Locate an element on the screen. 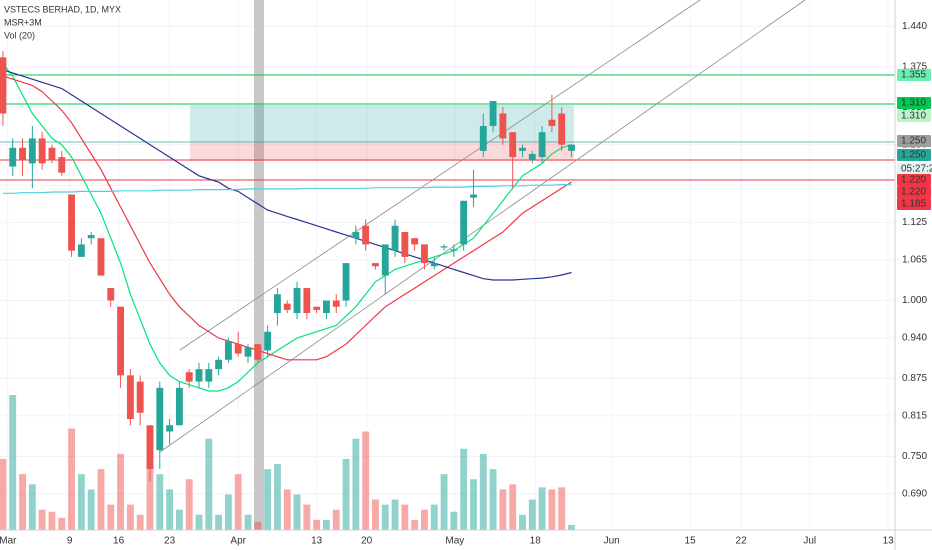 This screenshot has height=550, width=932. price-tag: 1.355 is located at coordinates (913, 75).